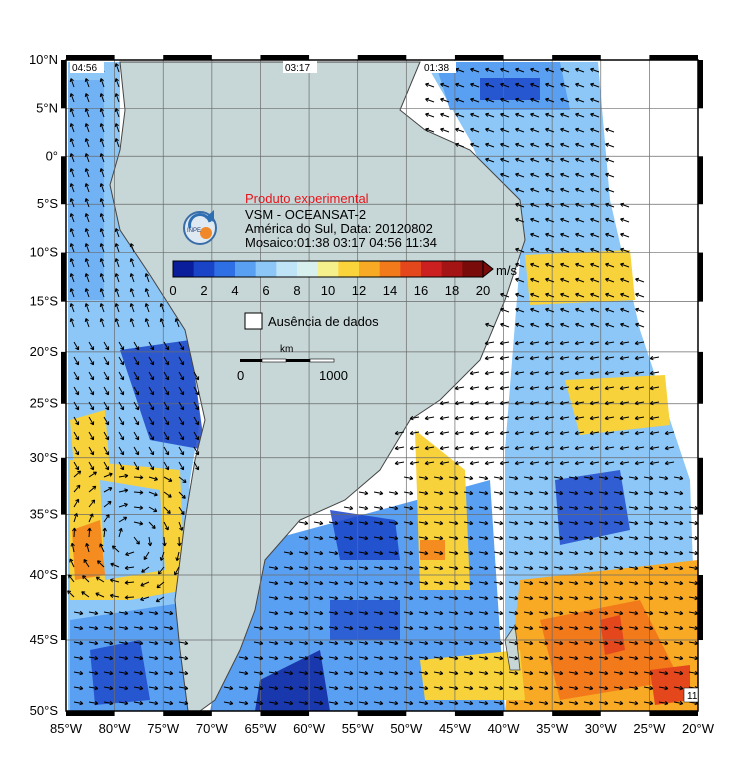 This screenshot has width=741, height=781. What do you see at coordinates (601, 728) in the screenshot?
I see `lon-label: 30°W` at bounding box center [601, 728].